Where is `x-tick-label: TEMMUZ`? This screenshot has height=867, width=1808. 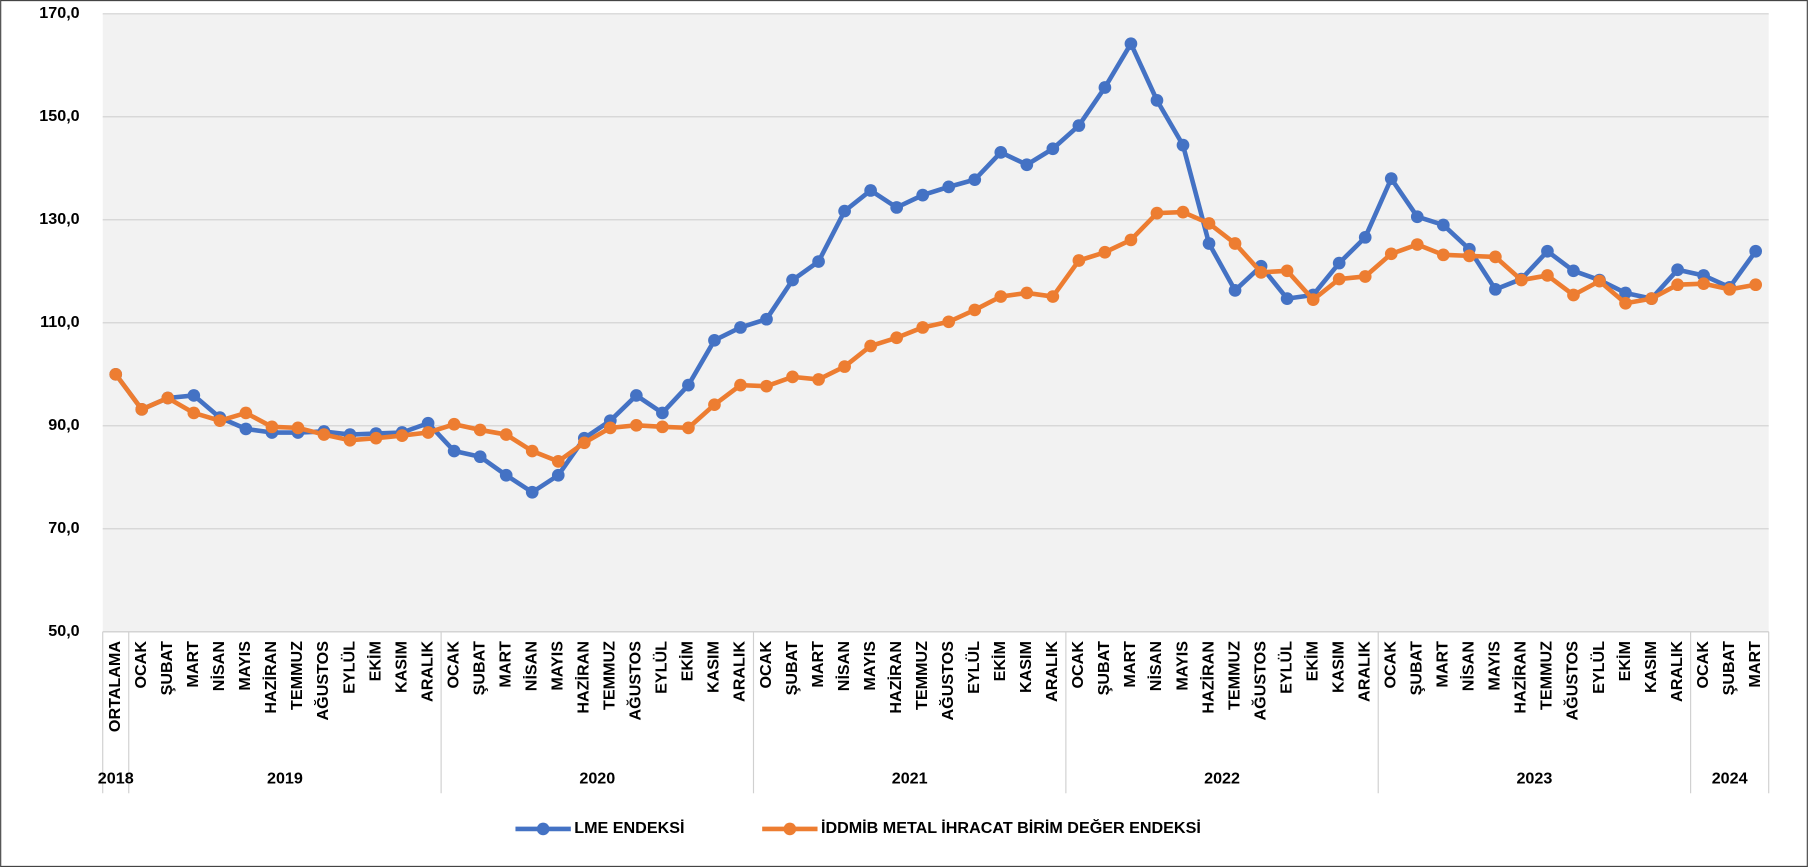 x-tick-label: TEMMUZ is located at coordinates (297, 675).